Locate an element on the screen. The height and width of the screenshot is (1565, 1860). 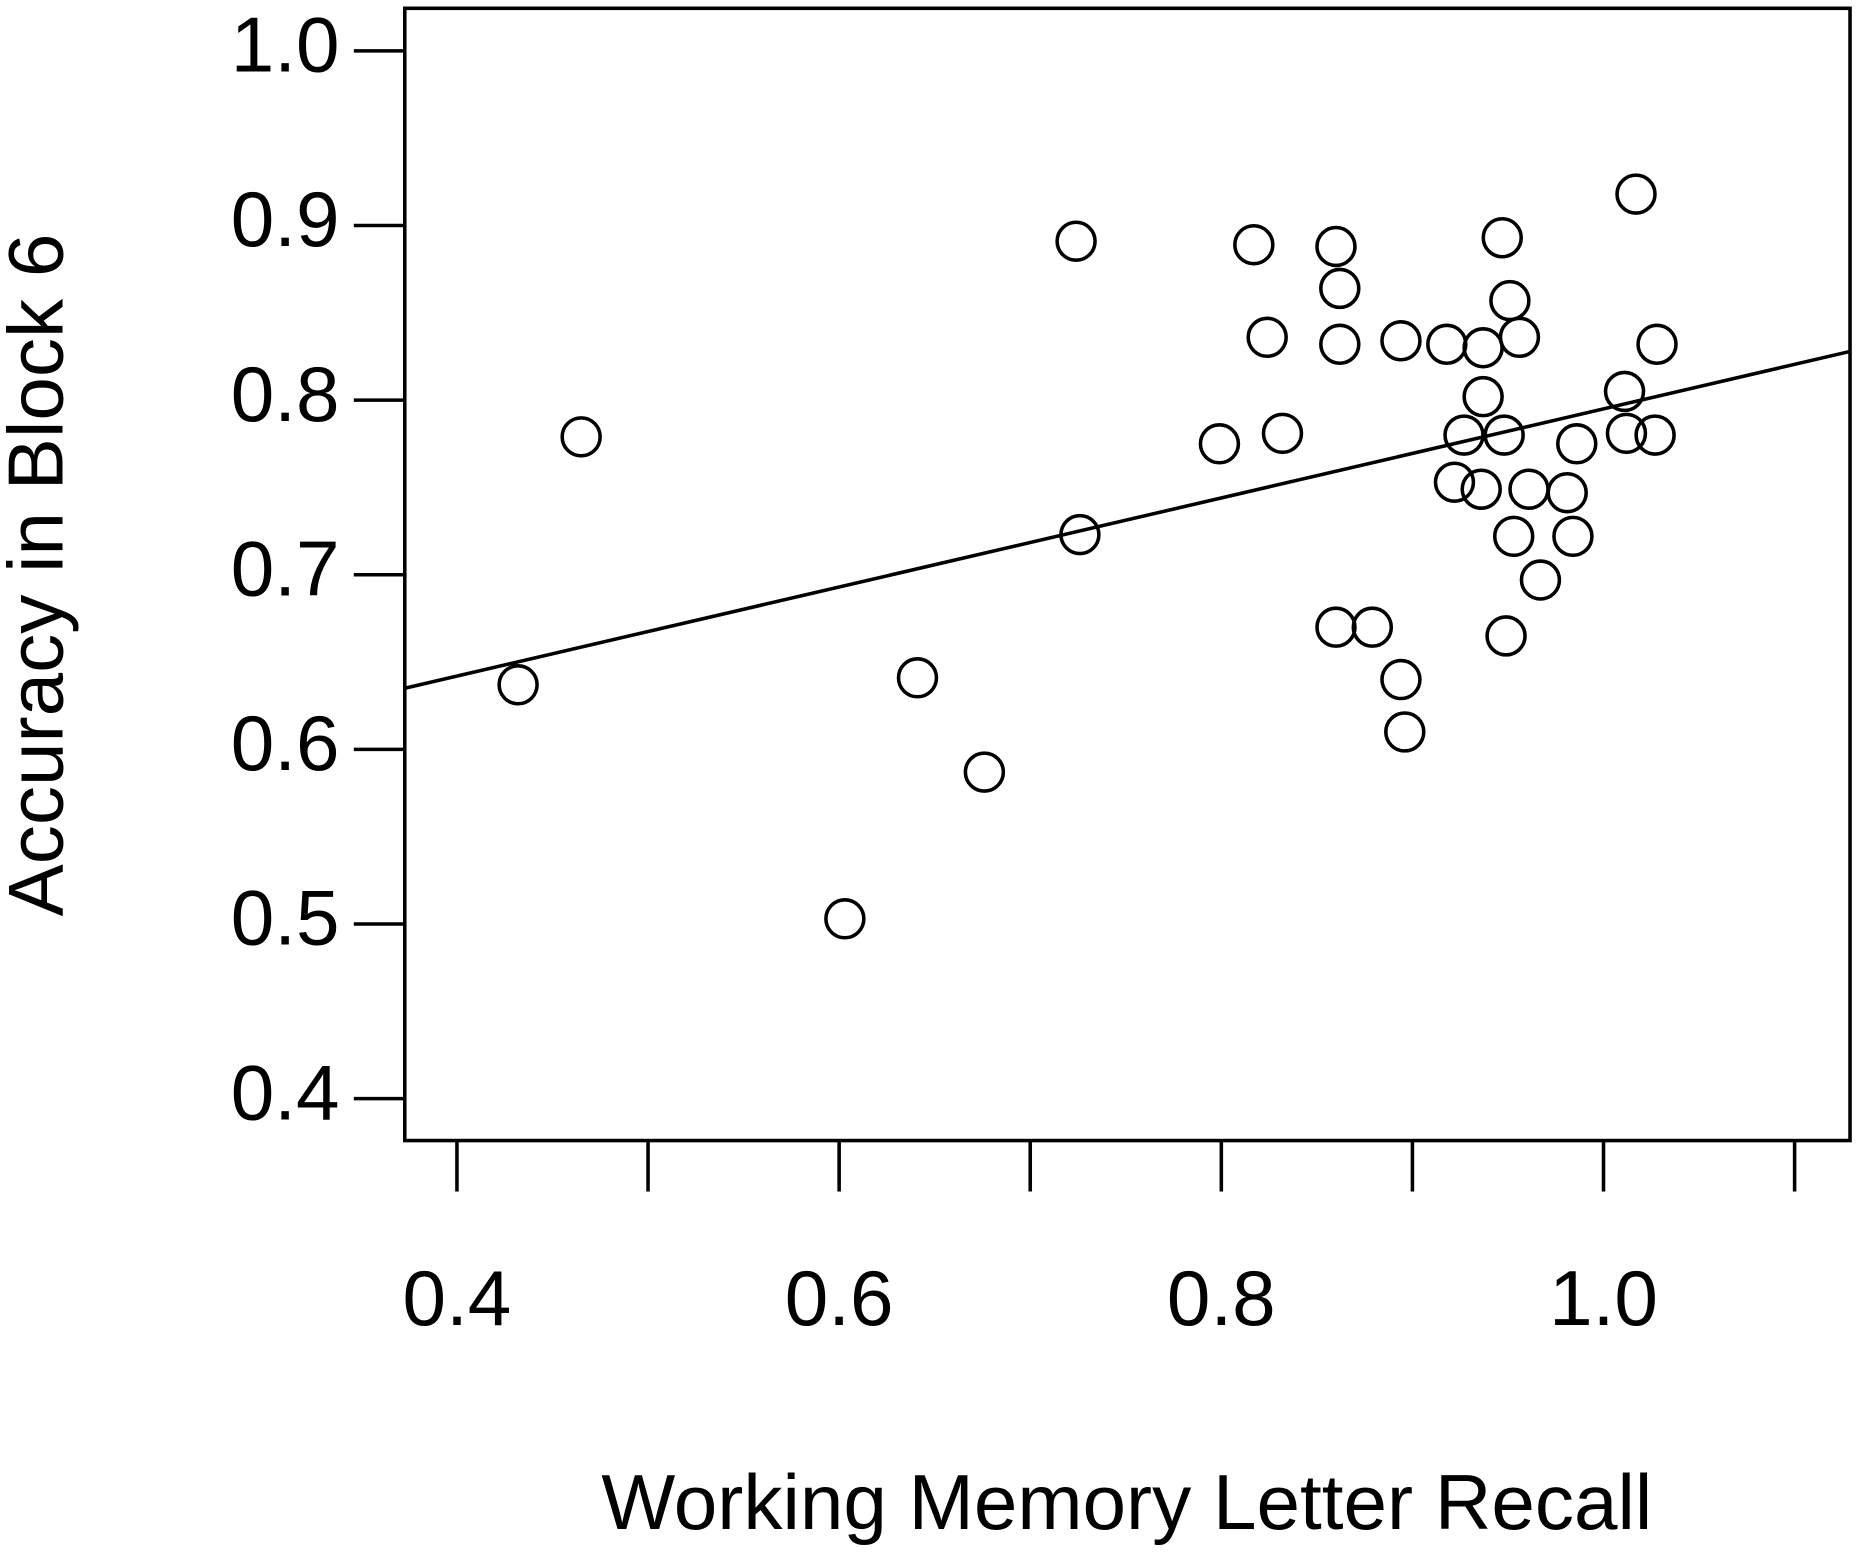
y-tick-label: 0.6 is located at coordinates (285, 743).